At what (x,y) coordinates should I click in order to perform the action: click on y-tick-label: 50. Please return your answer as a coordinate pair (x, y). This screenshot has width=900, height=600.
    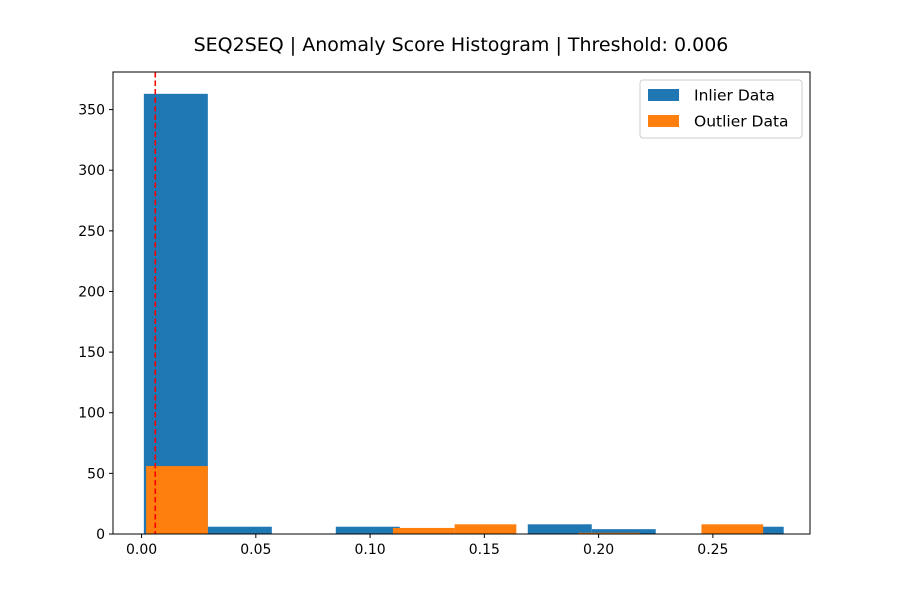
    Looking at the image, I should click on (96, 474).